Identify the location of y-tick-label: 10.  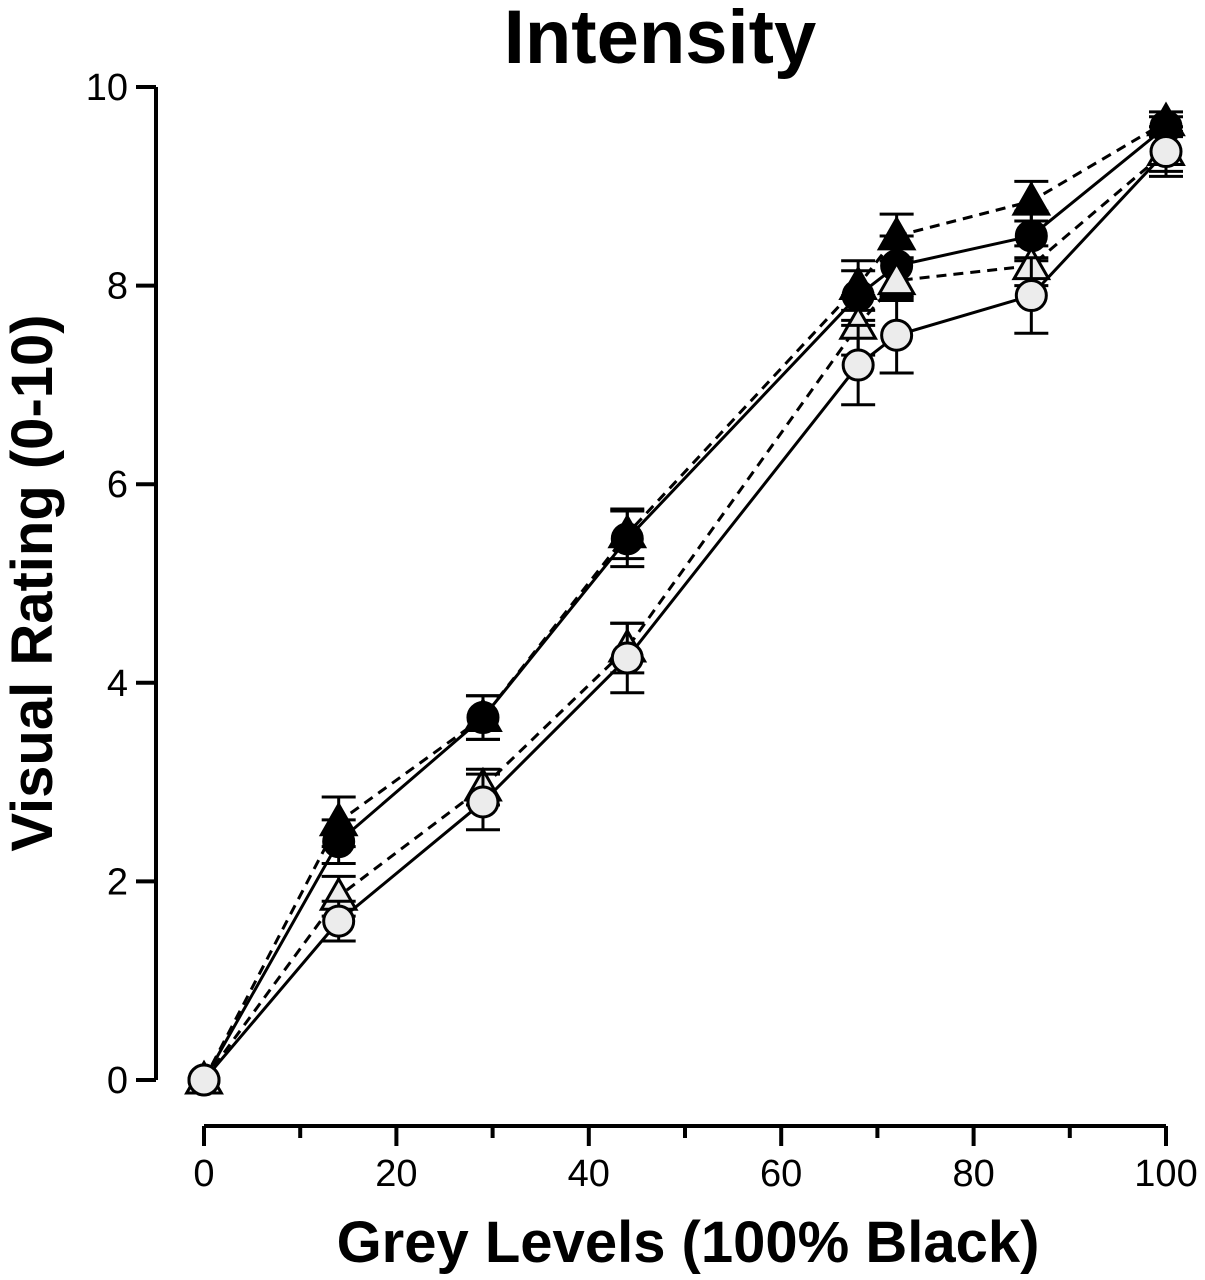
(107, 88).